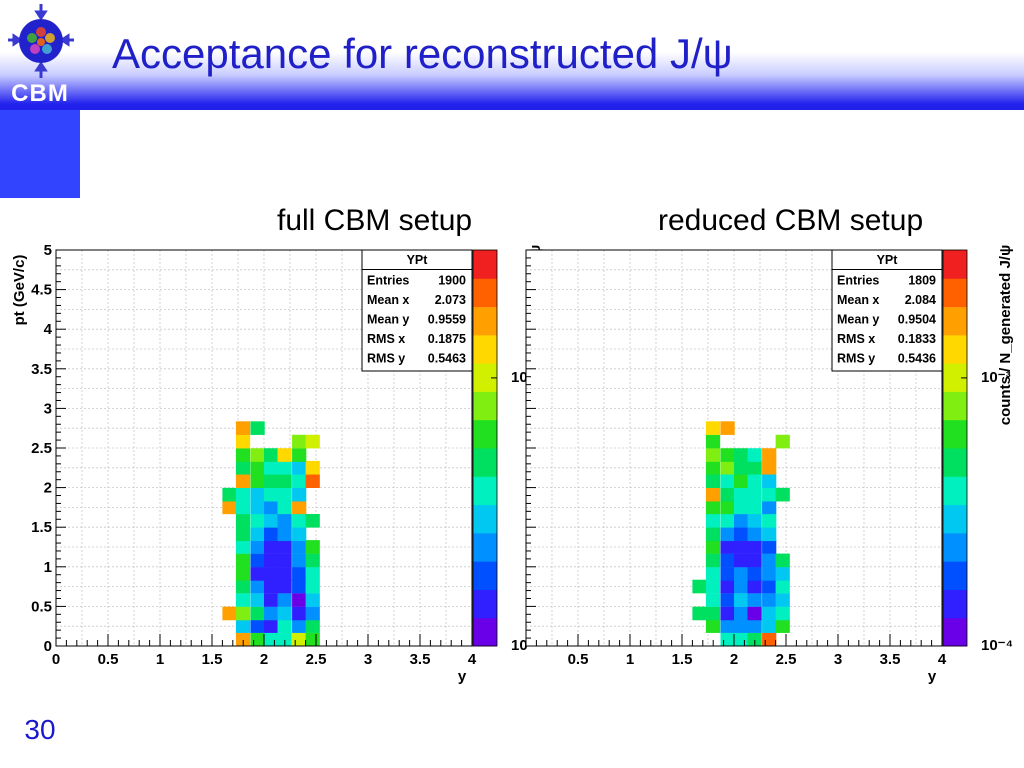 This screenshot has height=768, width=1024. What do you see at coordinates (932, 676) in the screenshot?
I see `x-axis-label: y` at bounding box center [932, 676].